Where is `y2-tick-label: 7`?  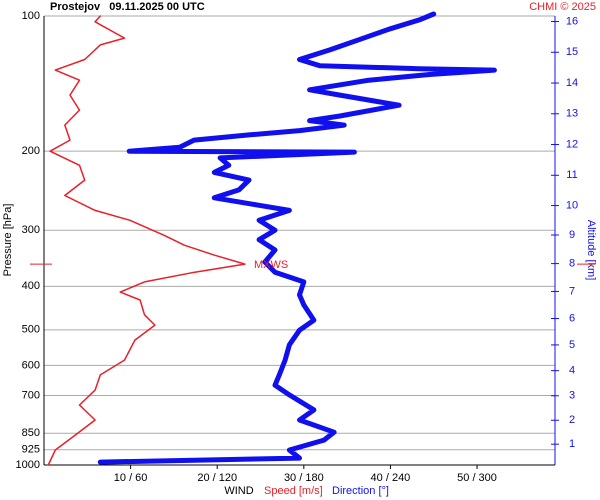
y2-tick-label: 7 is located at coordinates (572, 291).